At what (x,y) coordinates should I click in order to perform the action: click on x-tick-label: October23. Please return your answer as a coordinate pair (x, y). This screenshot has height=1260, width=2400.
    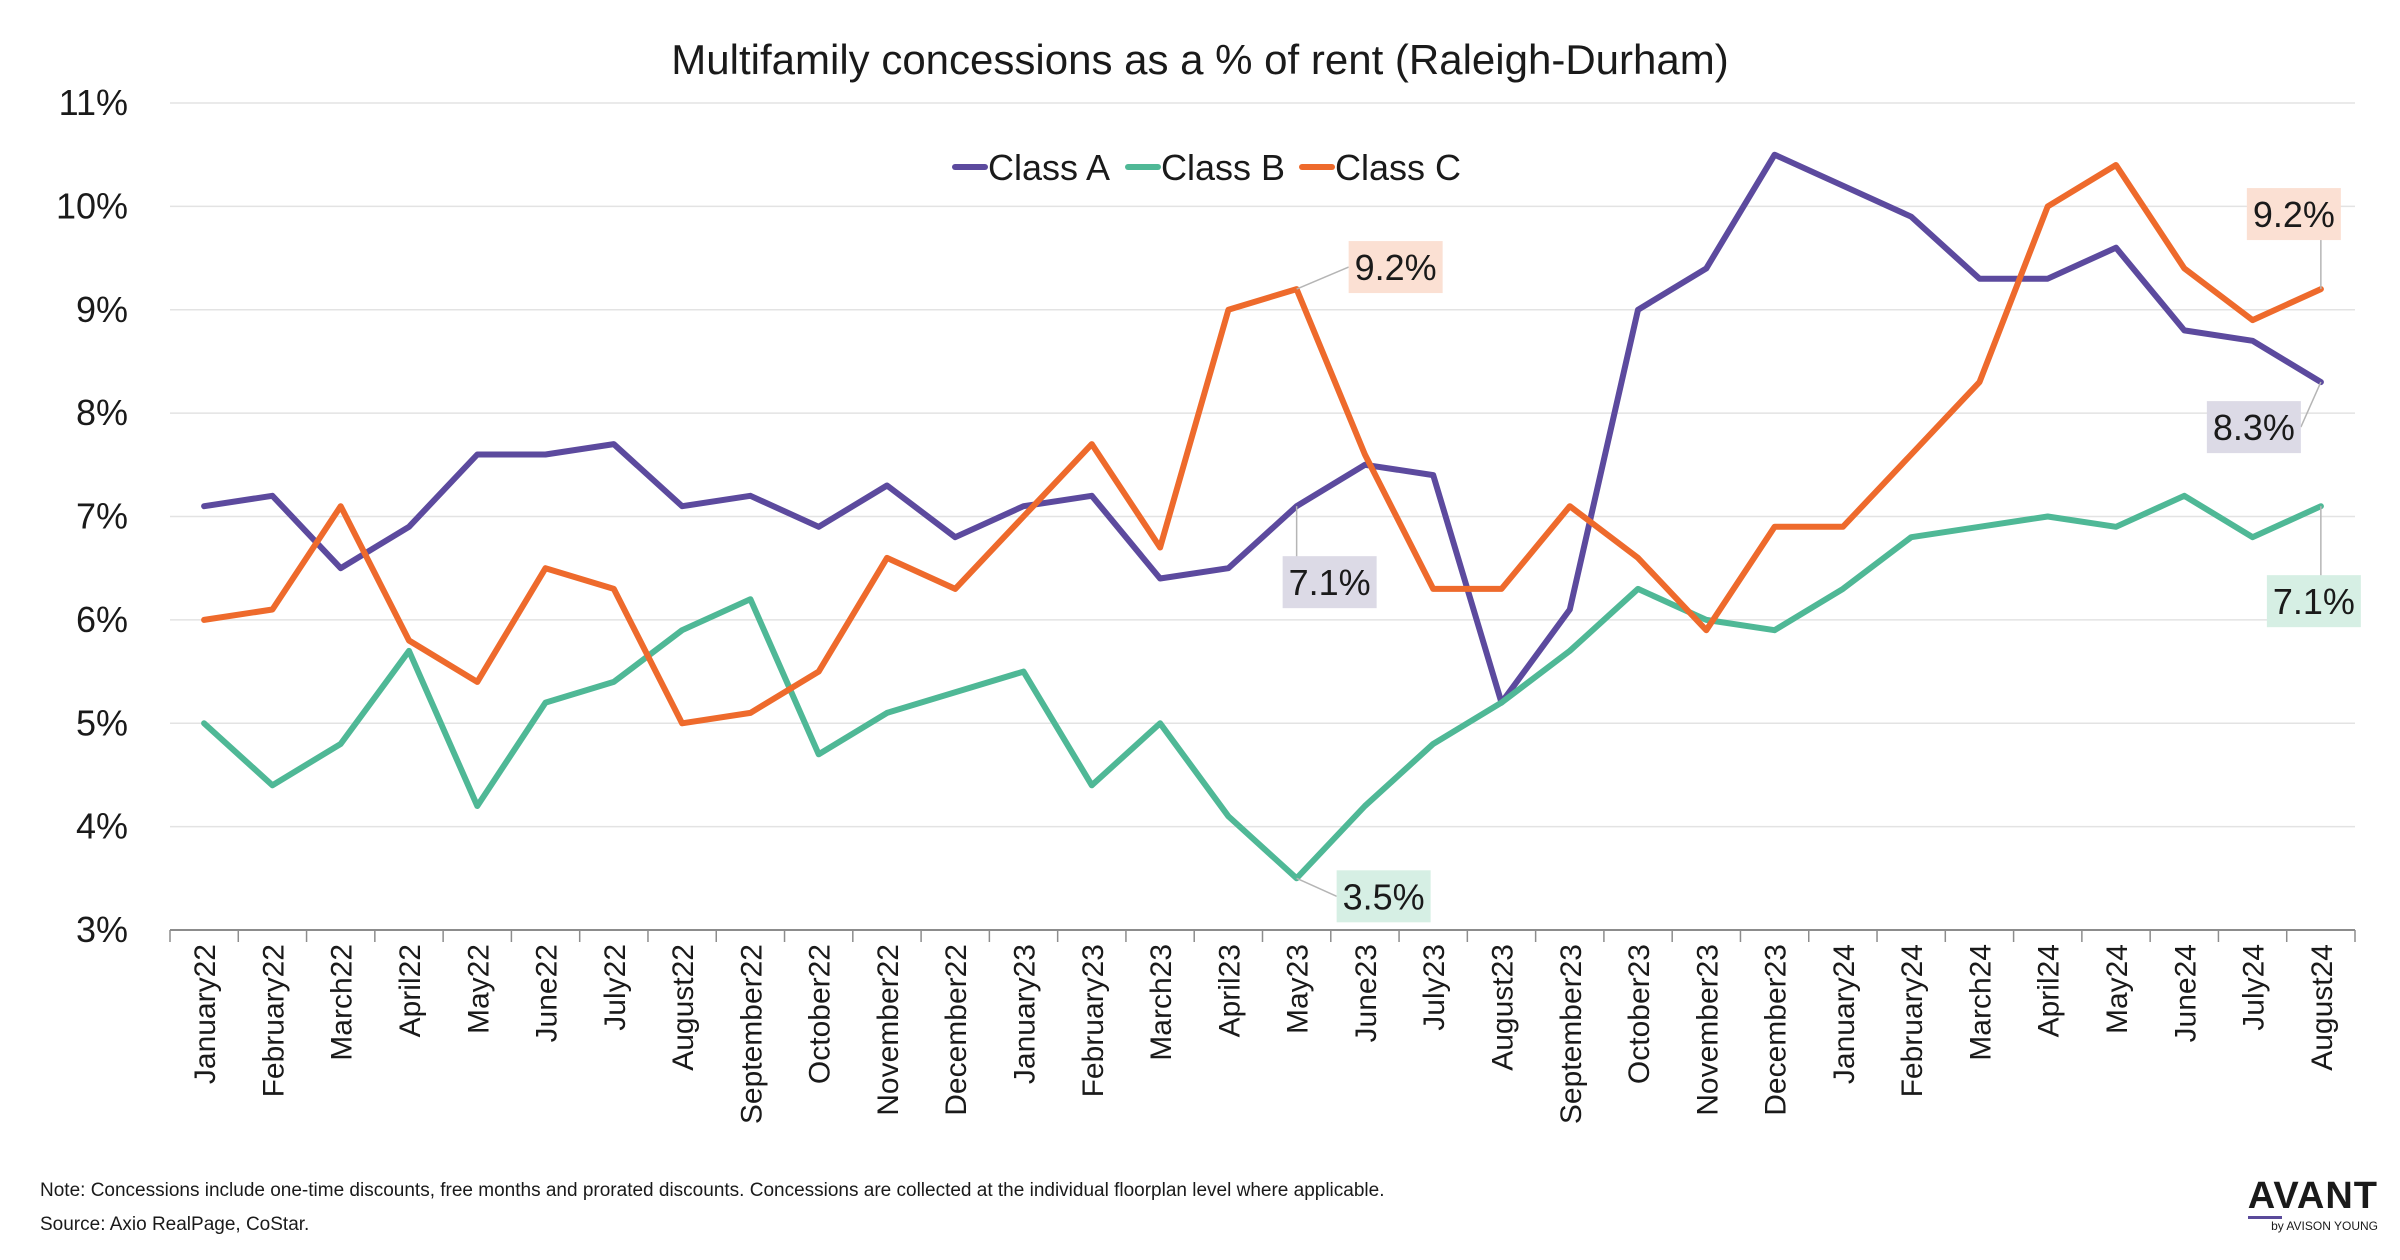
    Looking at the image, I should click on (1639, 1014).